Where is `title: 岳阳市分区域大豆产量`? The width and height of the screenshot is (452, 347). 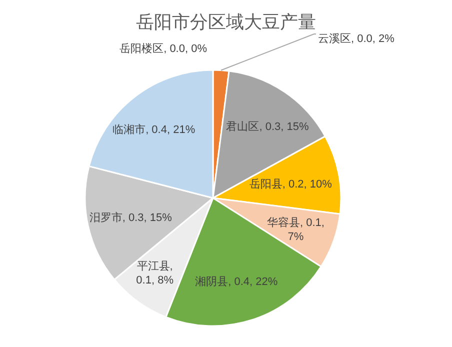
title: 岳阳市分区域大豆产量 is located at coordinates (226, 22).